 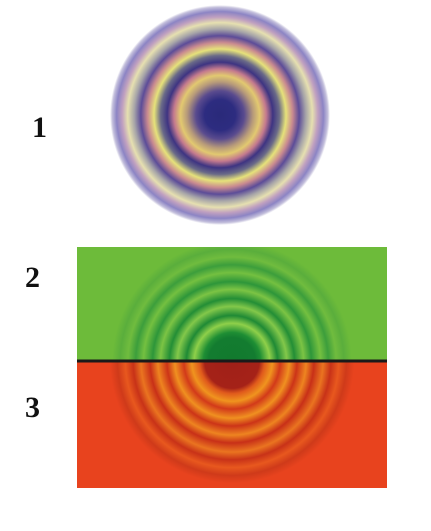 I want to click on figure-label-1: 1, so click(x=39, y=127).